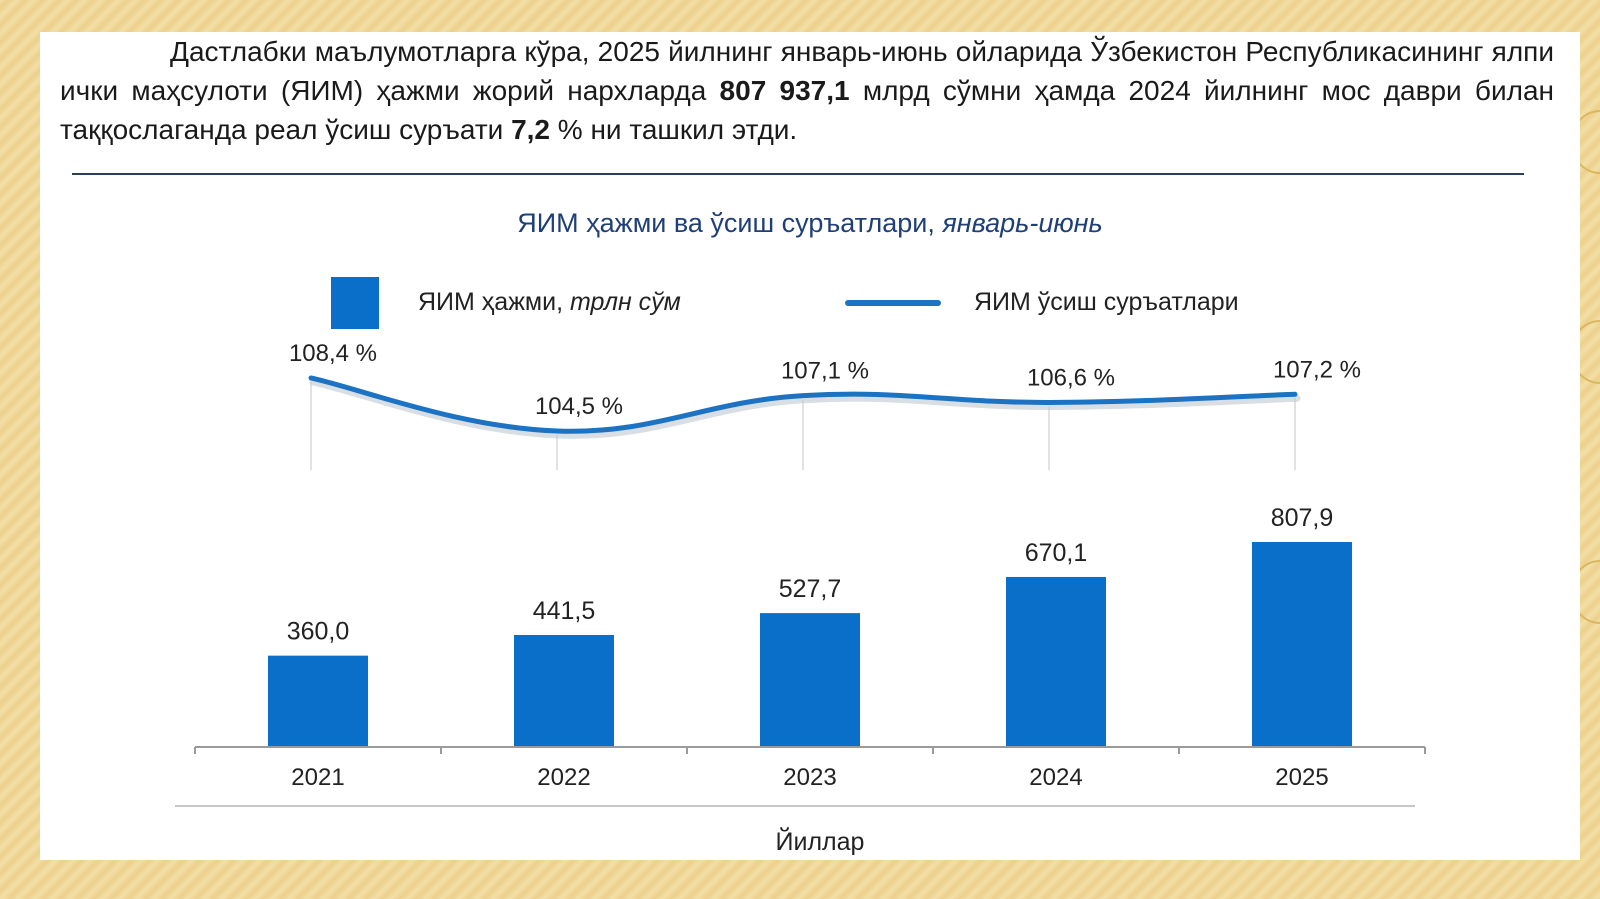 This screenshot has width=1600, height=899. I want to click on x-tick-label-2023: 2023, so click(809, 777).